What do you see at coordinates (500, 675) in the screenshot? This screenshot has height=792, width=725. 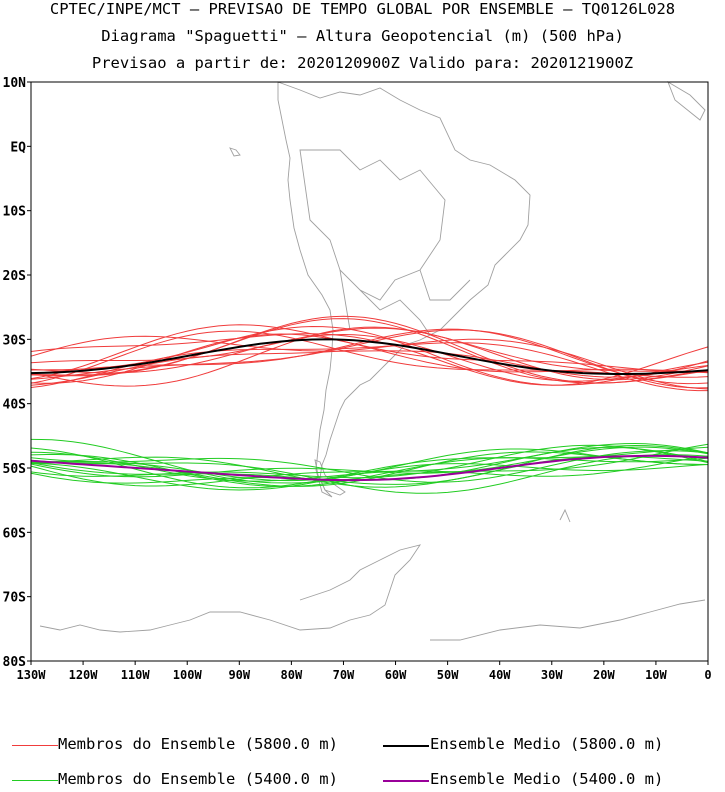 I see `lon-label: 40W` at bounding box center [500, 675].